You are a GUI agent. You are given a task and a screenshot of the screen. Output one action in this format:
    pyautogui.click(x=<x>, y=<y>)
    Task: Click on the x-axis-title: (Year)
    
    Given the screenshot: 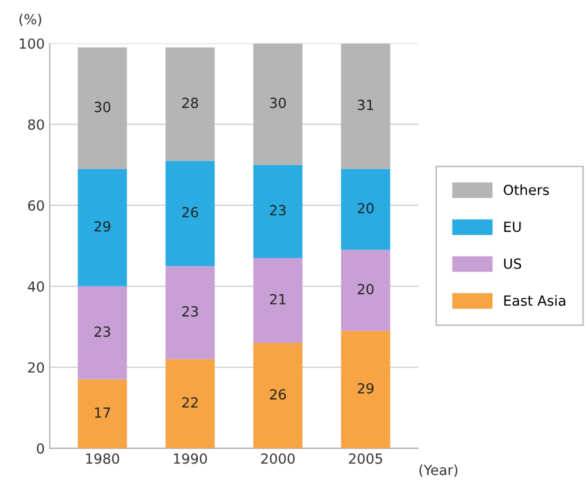 What is the action you would take?
    pyautogui.click(x=438, y=470)
    